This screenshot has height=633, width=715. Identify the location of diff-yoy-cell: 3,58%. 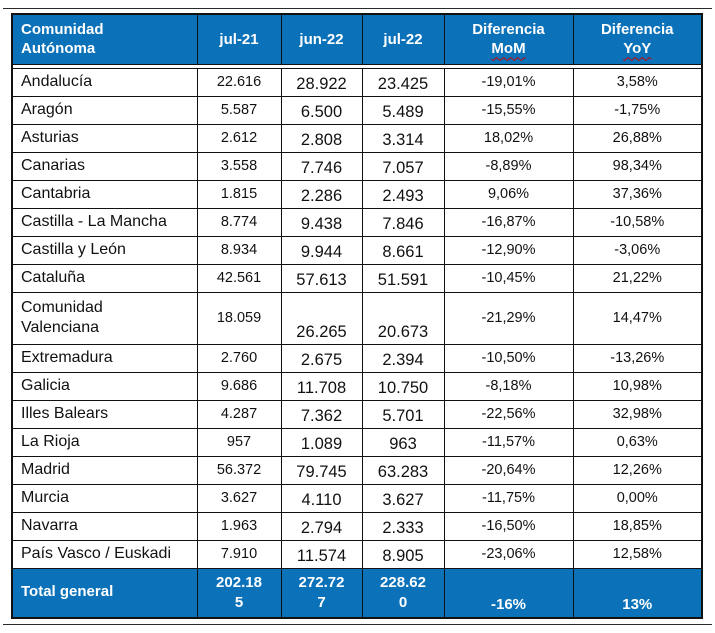
(637, 82).